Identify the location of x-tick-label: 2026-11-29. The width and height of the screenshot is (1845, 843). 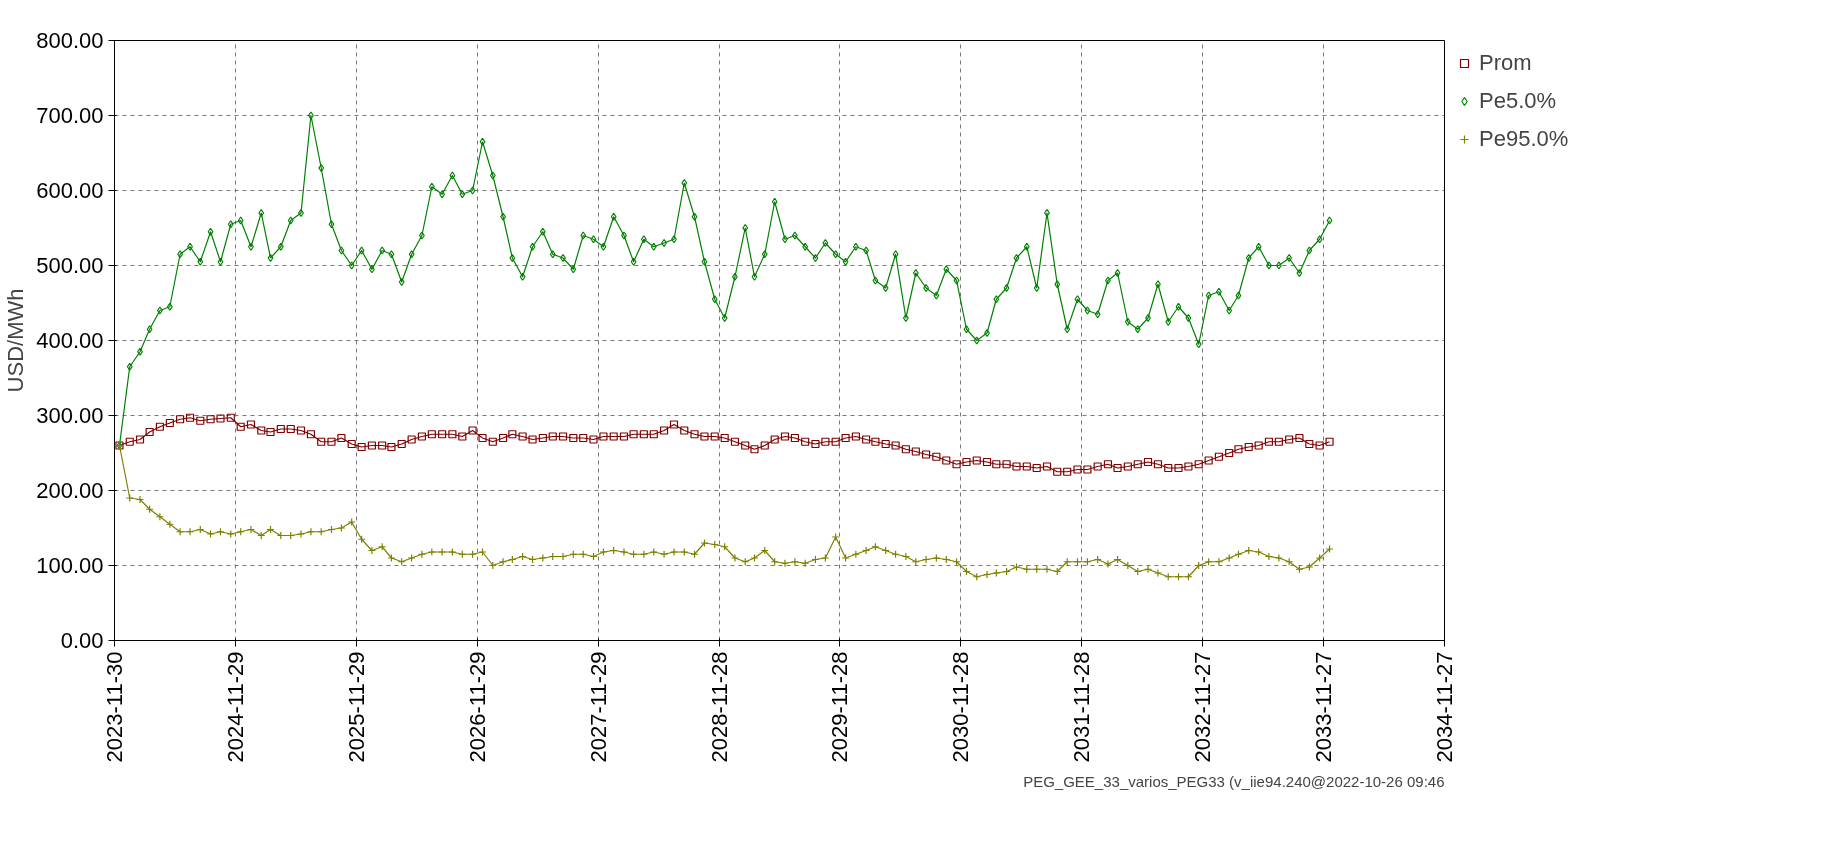
(477, 707).